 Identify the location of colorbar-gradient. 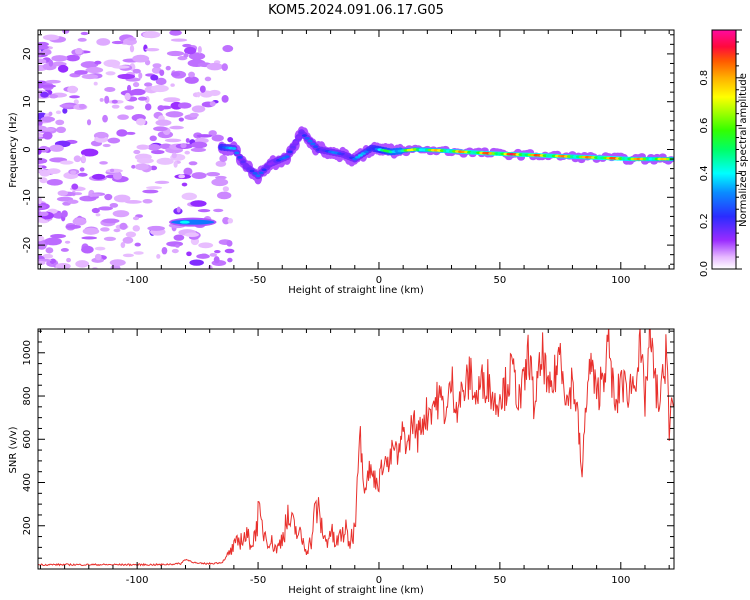
(724, 149).